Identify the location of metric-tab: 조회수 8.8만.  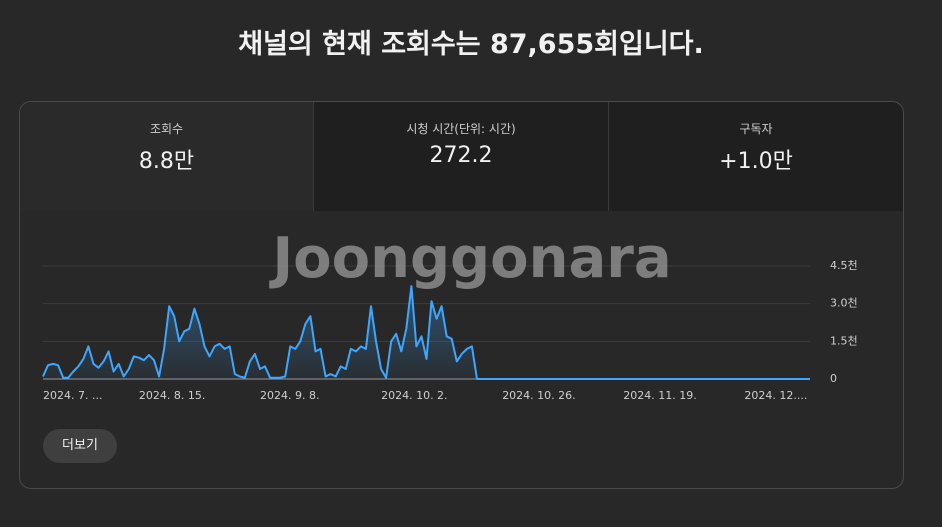
(167, 156).